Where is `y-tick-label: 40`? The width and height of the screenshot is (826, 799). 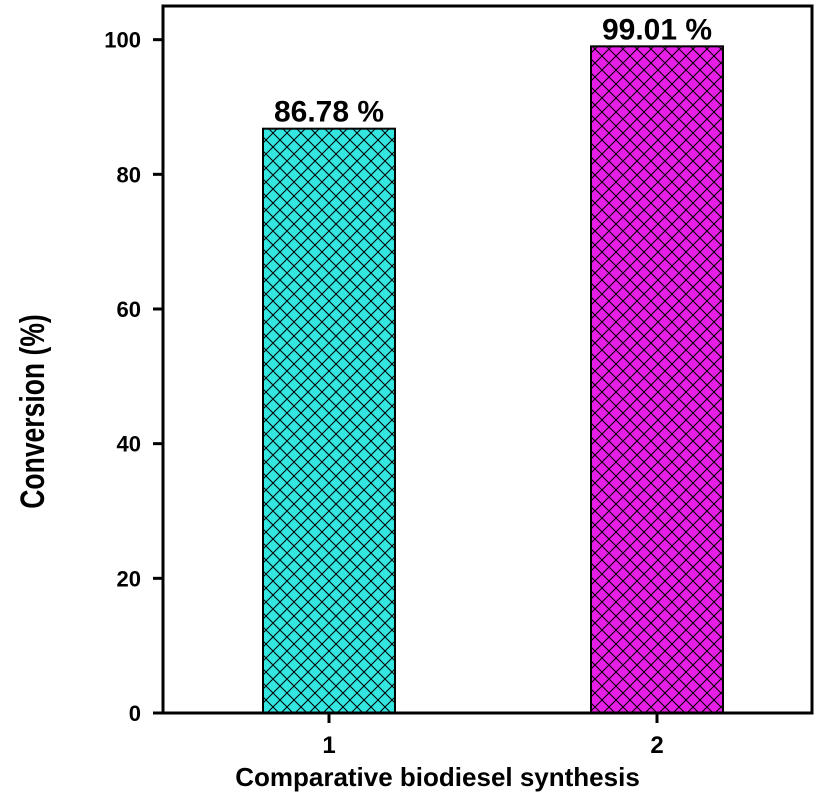 y-tick-label: 40 is located at coordinates (129, 444).